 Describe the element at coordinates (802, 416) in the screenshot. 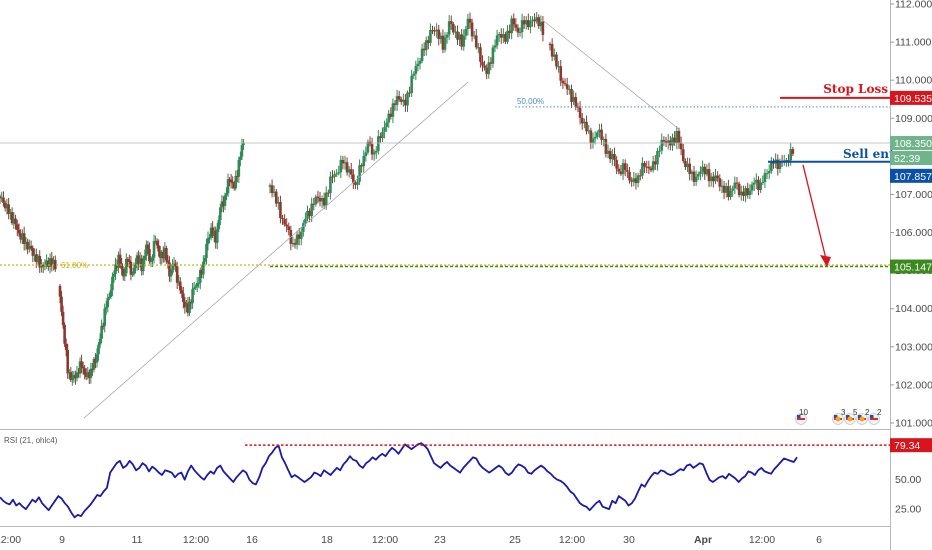

I see `economic-event-us-flag-icon: 10` at that location.